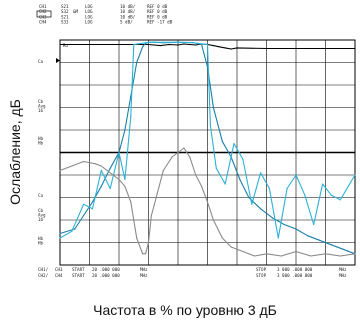  I want to click on header-channel: CH2, so click(43, 11).